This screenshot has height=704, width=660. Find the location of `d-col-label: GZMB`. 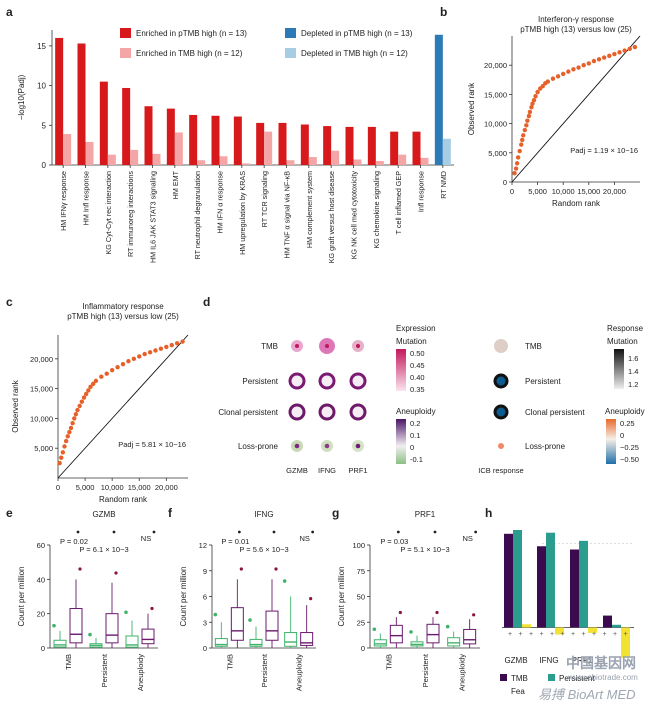

d-col-label: GZMB is located at coordinates (297, 470).